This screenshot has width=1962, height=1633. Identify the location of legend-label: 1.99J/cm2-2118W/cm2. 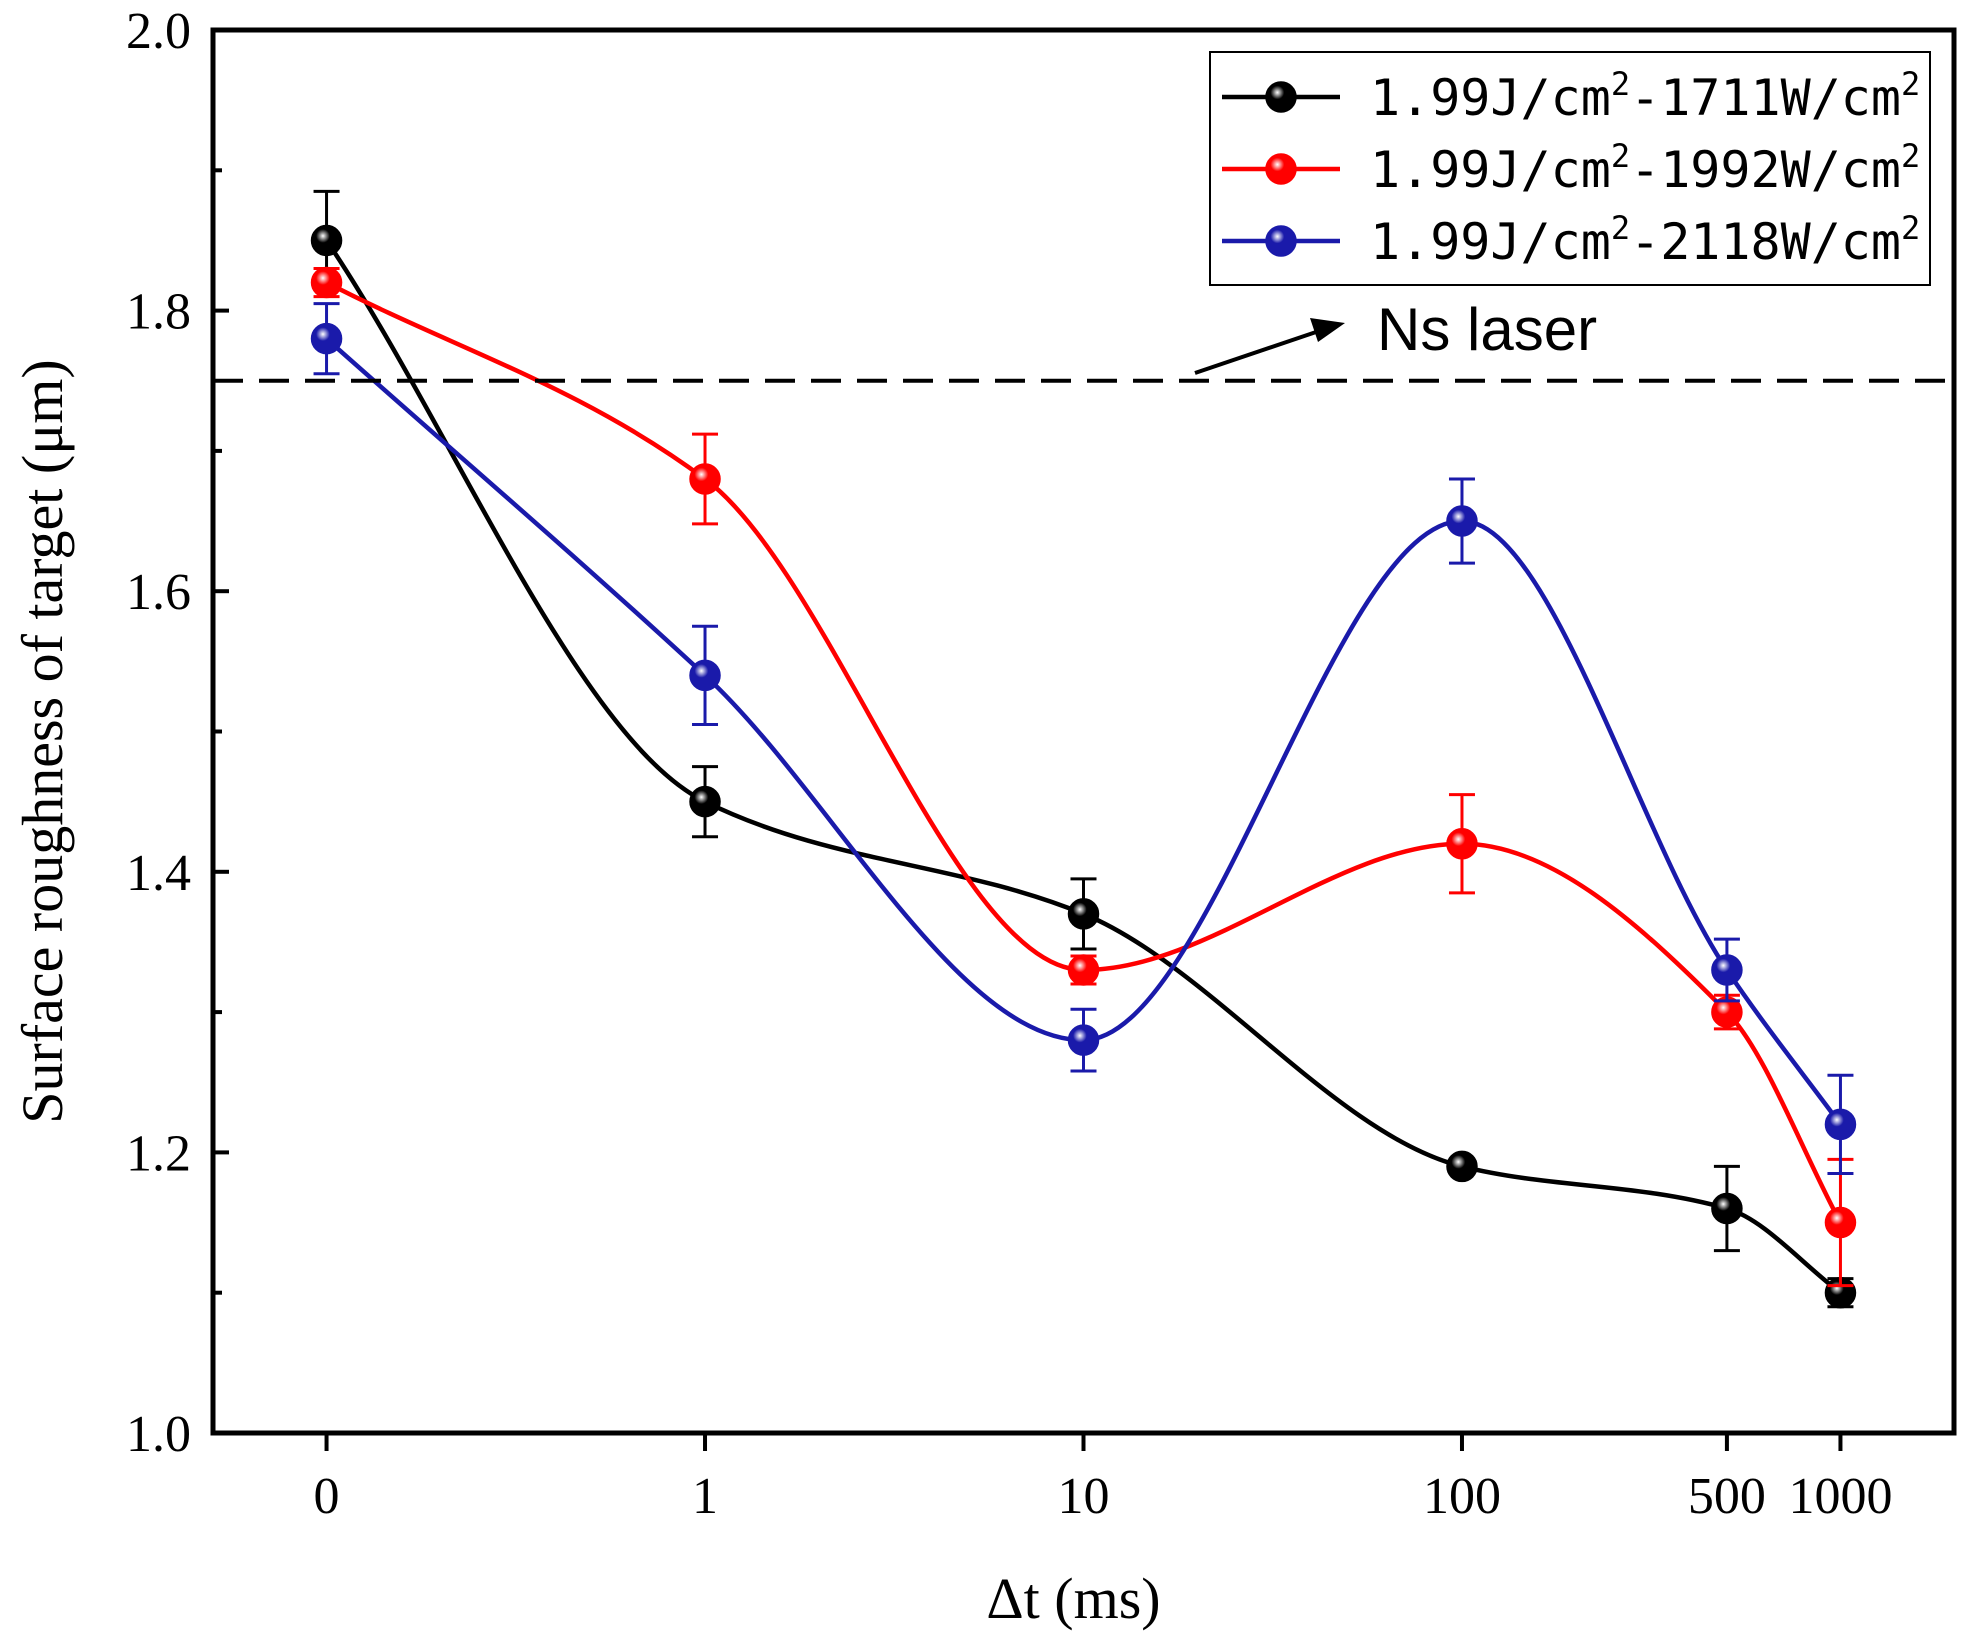
(1645, 240).